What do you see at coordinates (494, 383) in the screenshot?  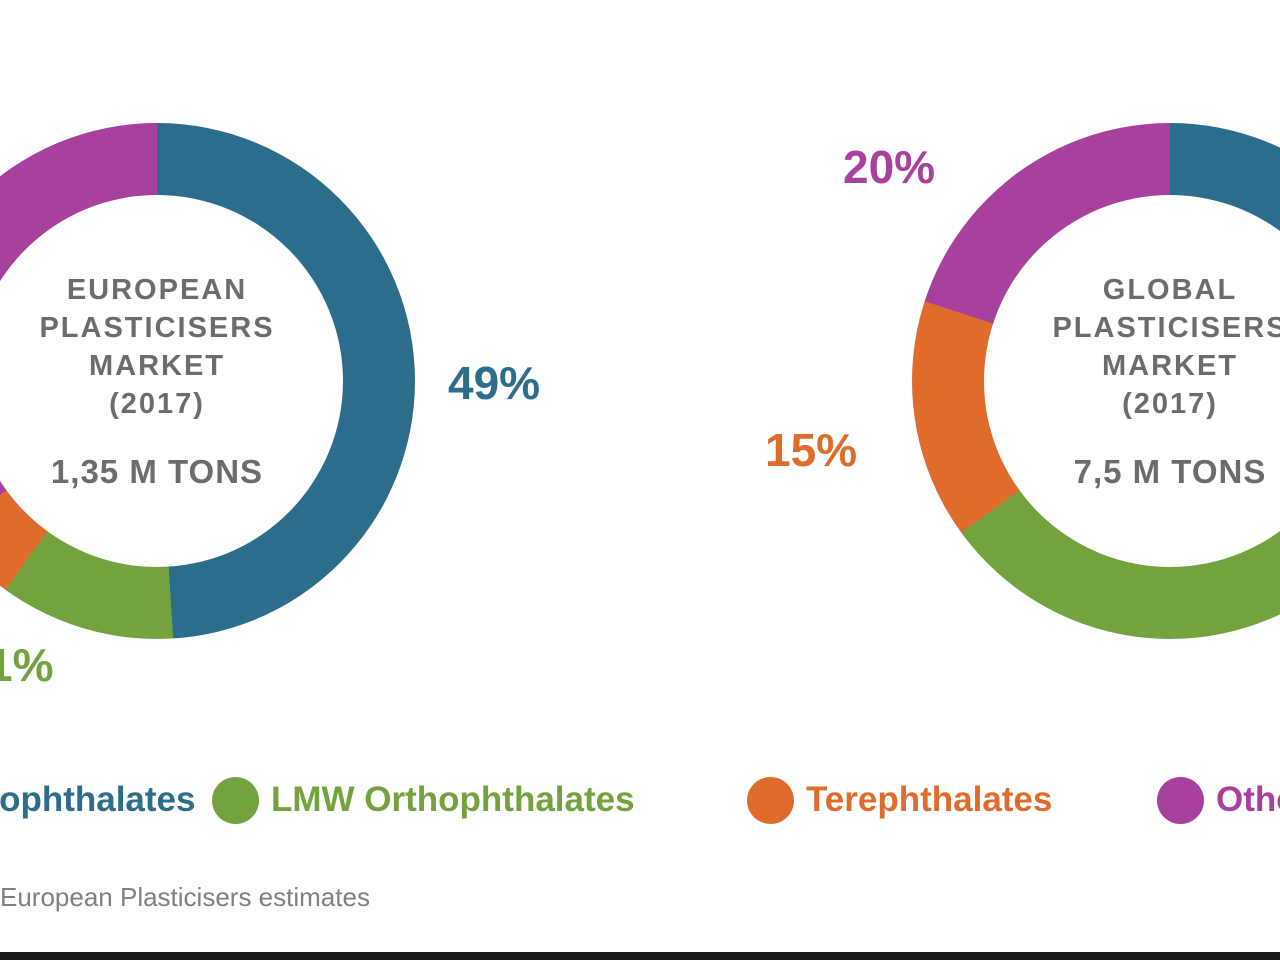 I see `european-hmw-percent-label: 49%` at bounding box center [494, 383].